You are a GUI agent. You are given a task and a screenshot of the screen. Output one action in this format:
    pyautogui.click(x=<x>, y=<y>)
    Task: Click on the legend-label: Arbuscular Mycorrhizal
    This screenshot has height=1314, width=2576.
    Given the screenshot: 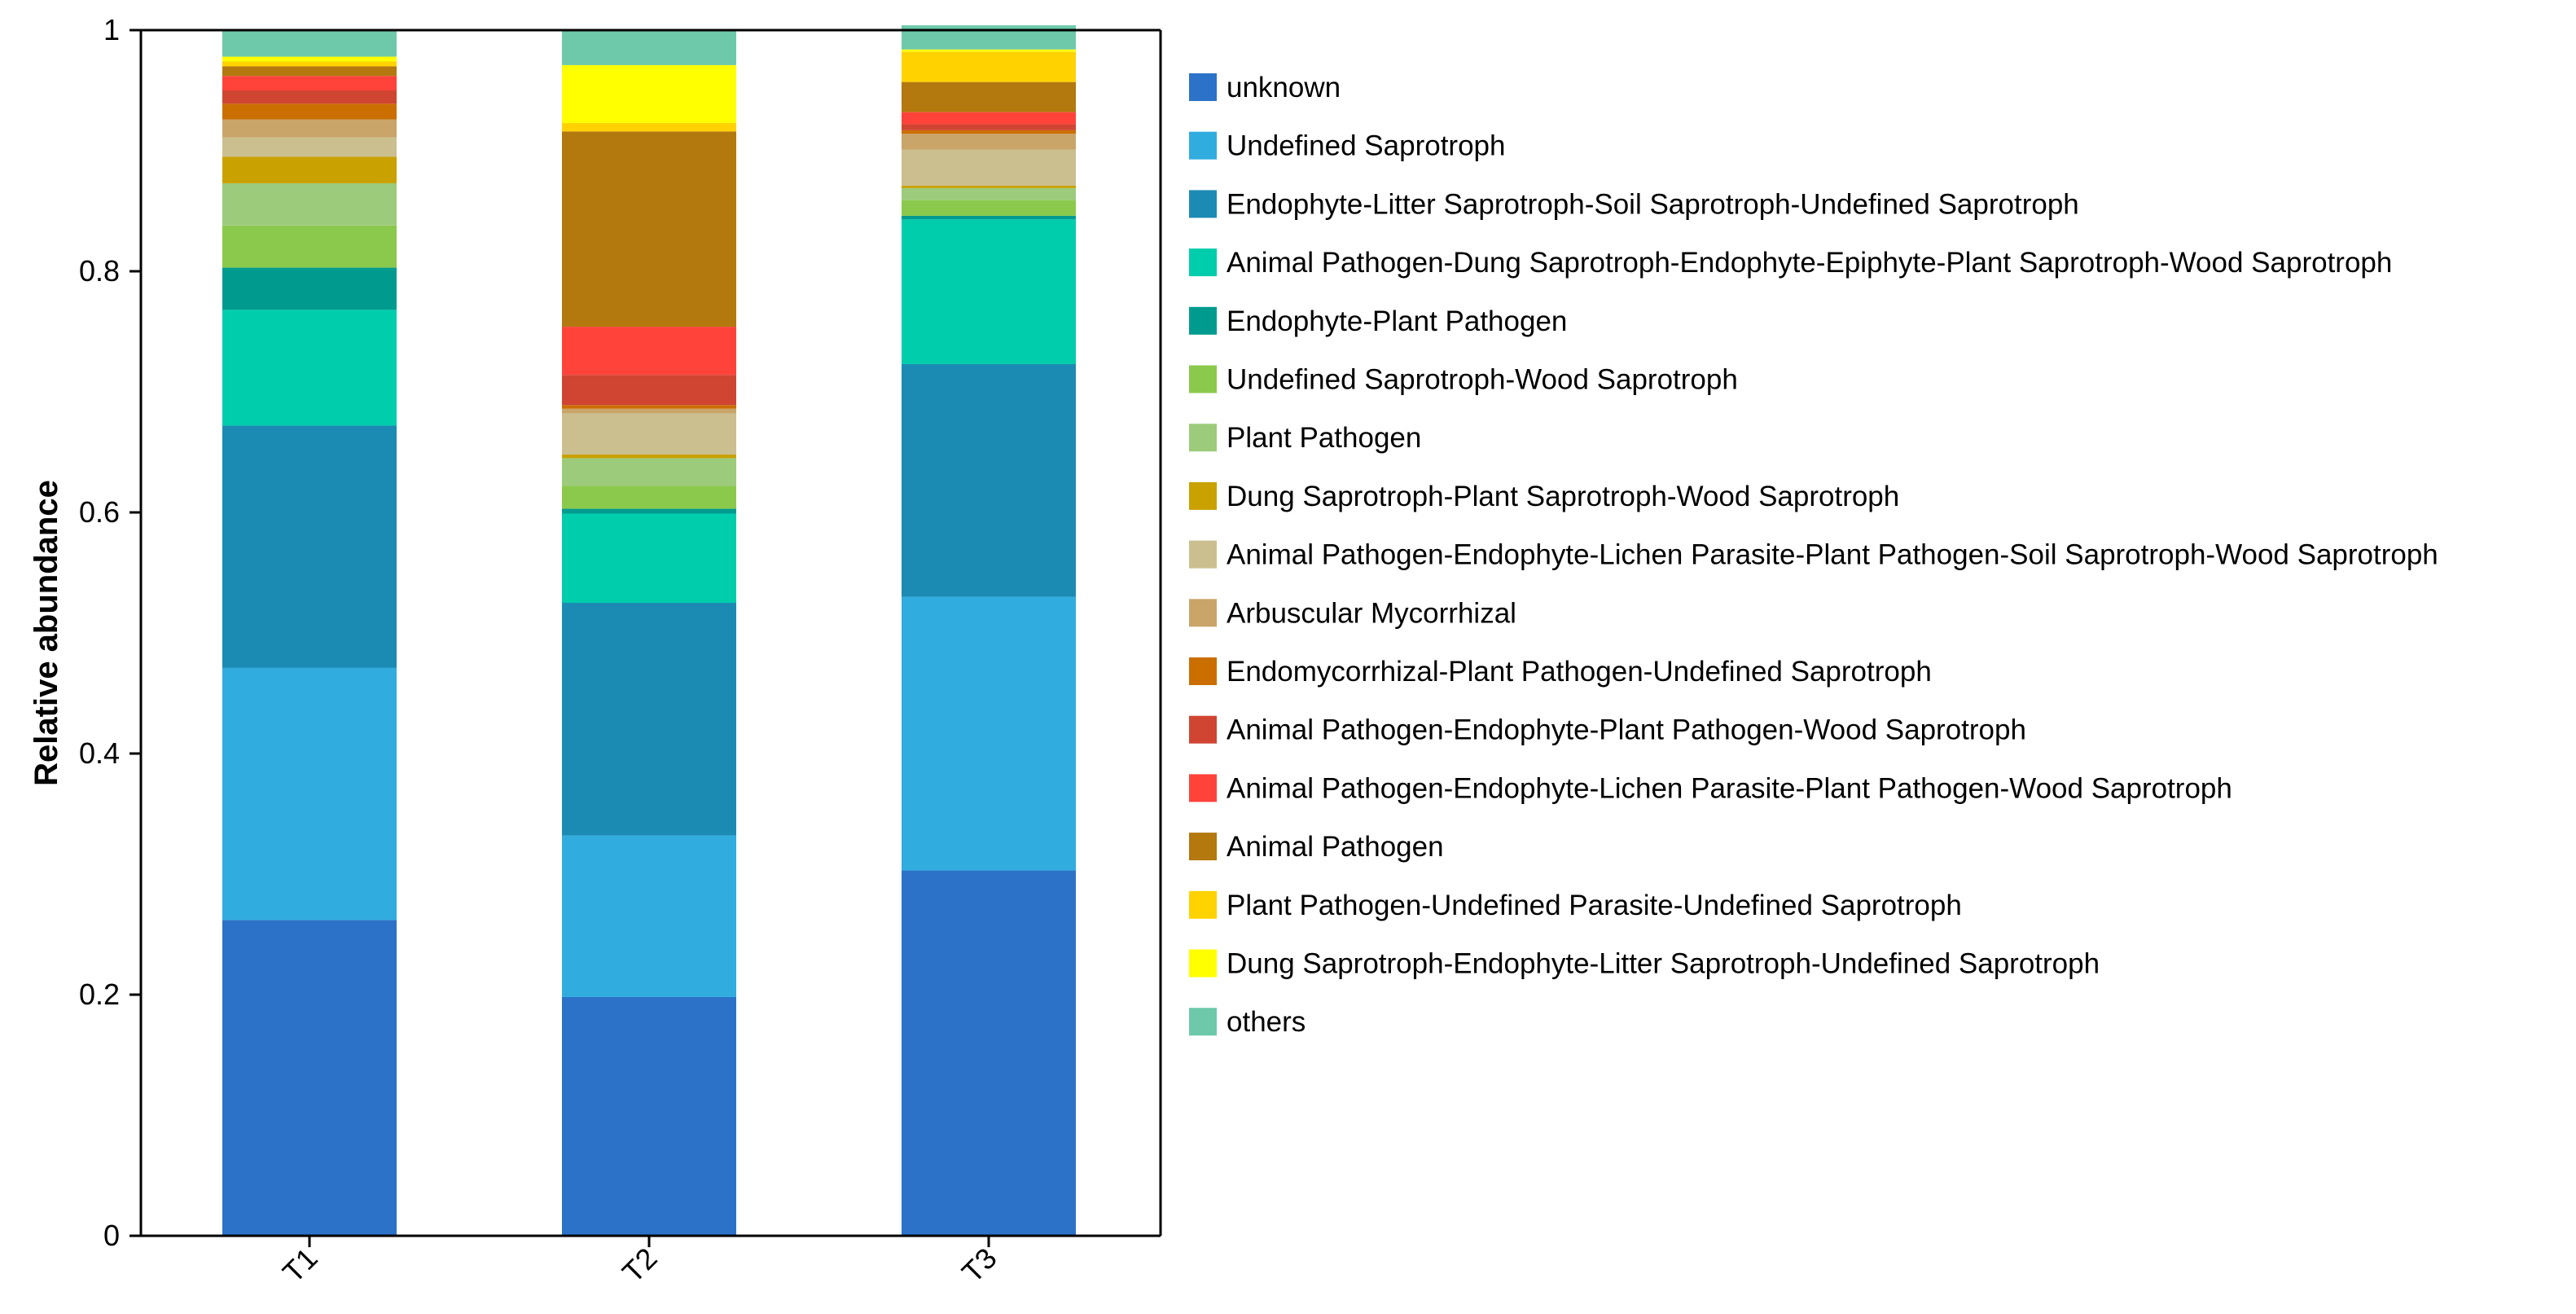 What is the action you would take?
    pyautogui.click(x=1371, y=613)
    